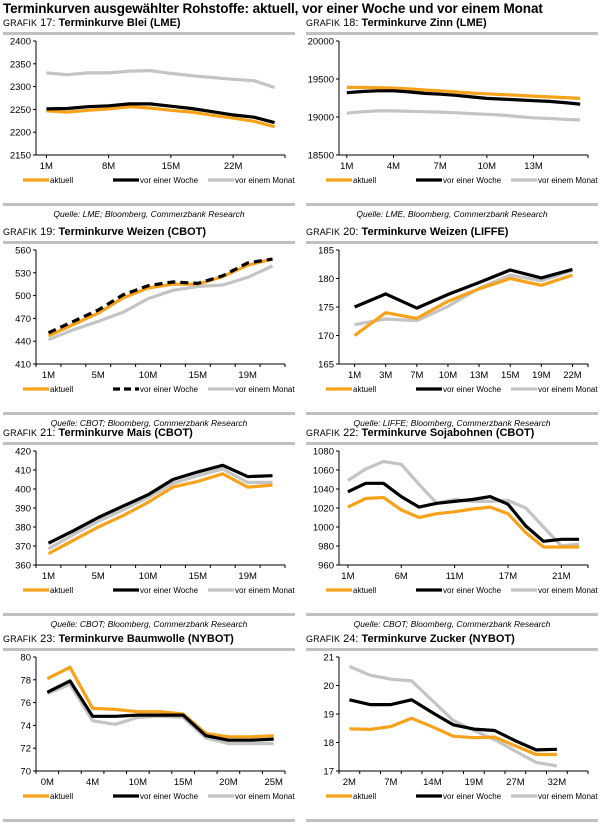  What do you see at coordinates (438, 639) in the screenshot?
I see `chart-title: Terminkurve Zucker (NYBOT)` at bounding box center [438, 639].